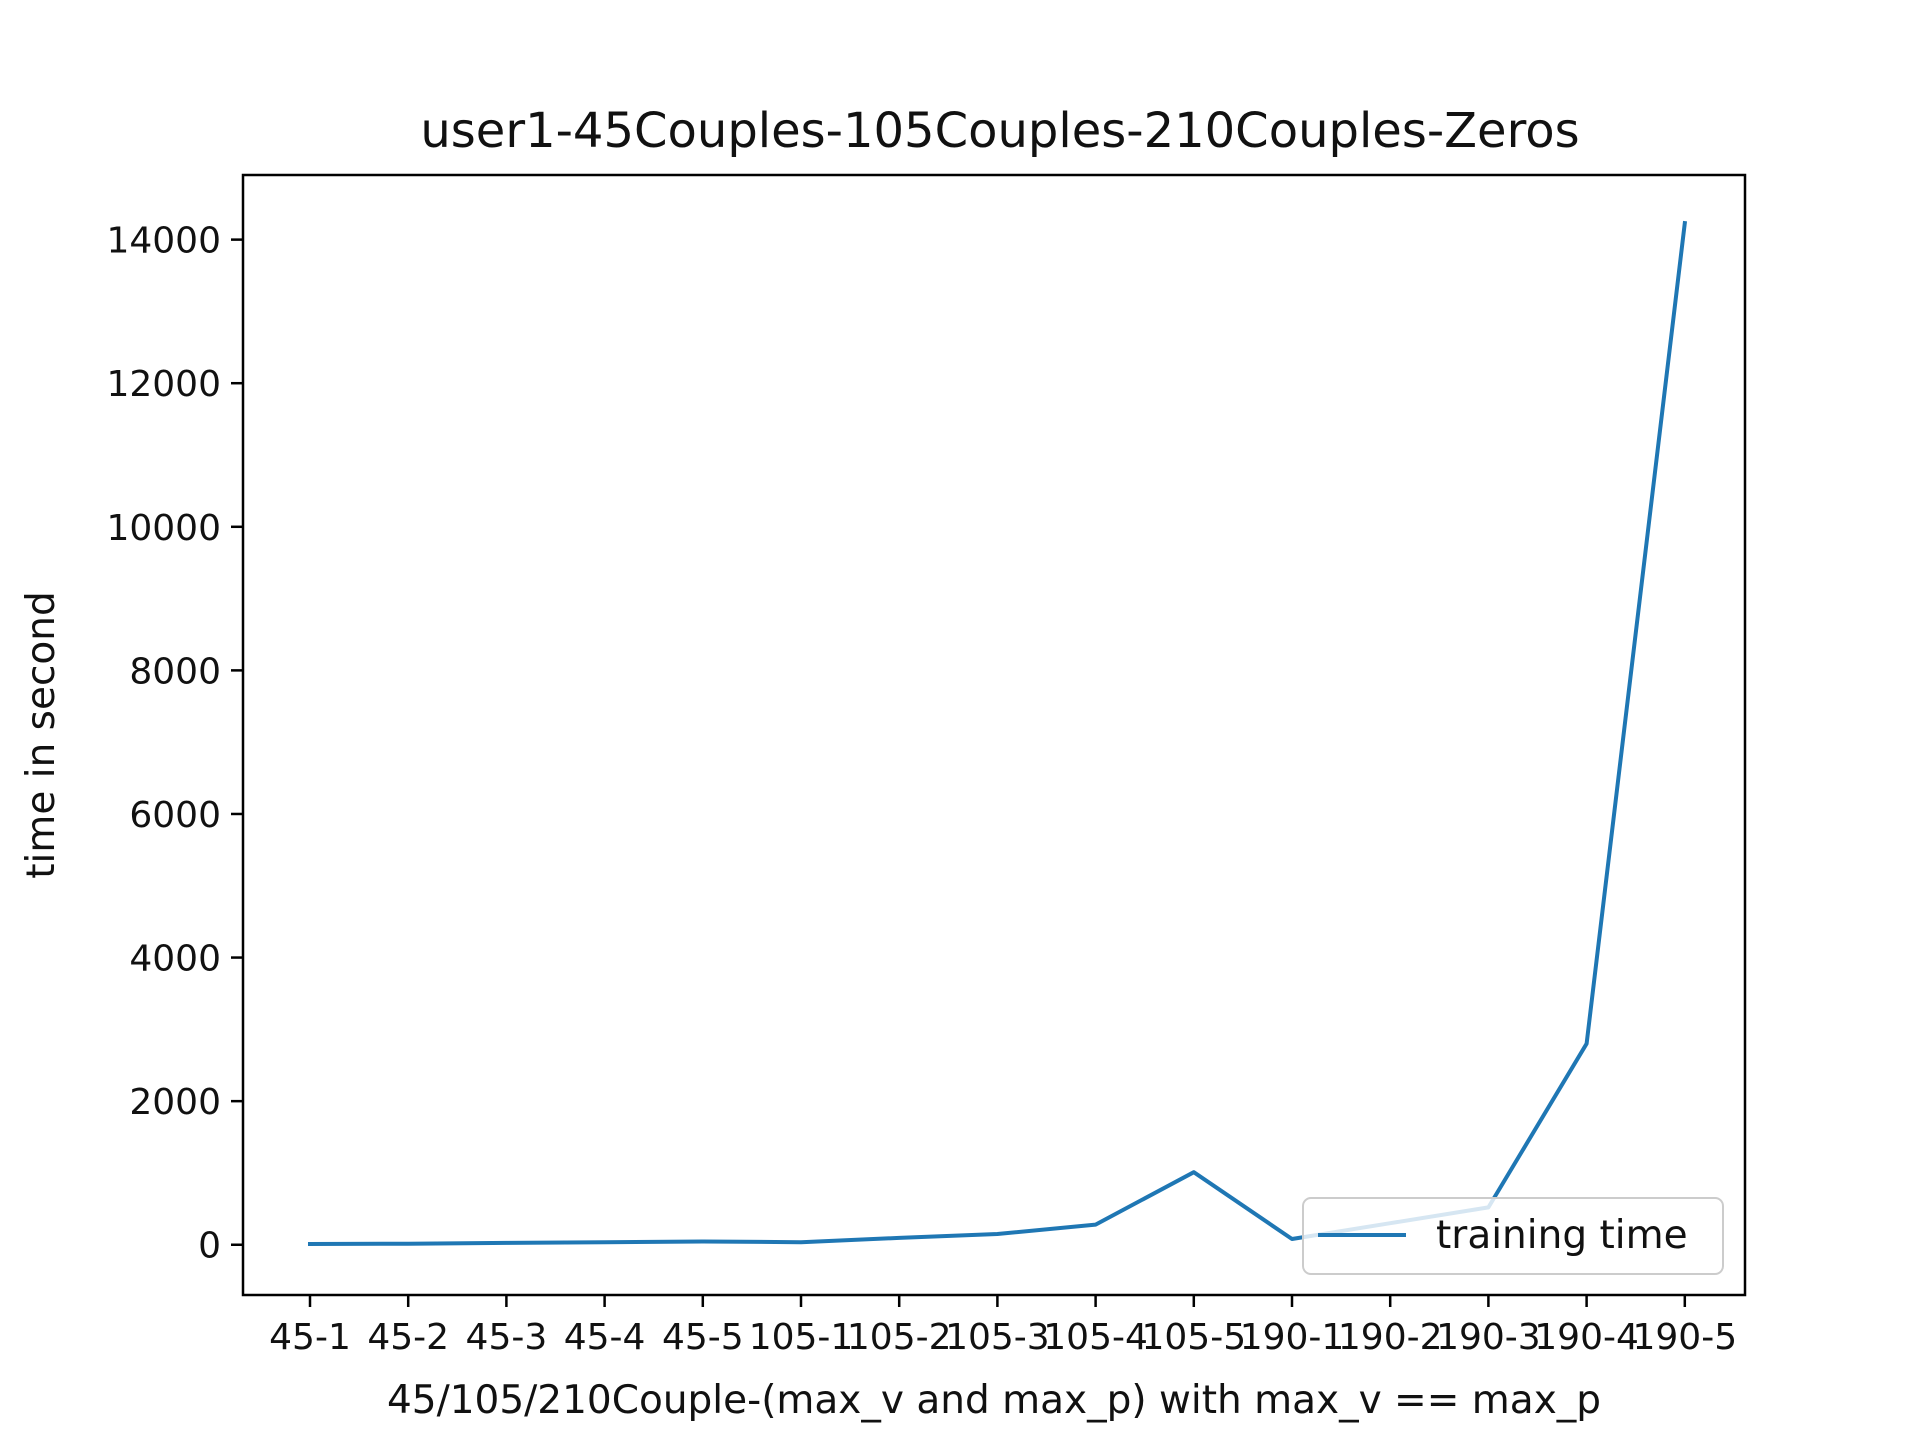 Image resolution: width=1920 pixels, height=1440 pixels. Describe the element at coordinates (1390, 1337) in the screenshot. I see `x-tick-label: 190-2` at that location.